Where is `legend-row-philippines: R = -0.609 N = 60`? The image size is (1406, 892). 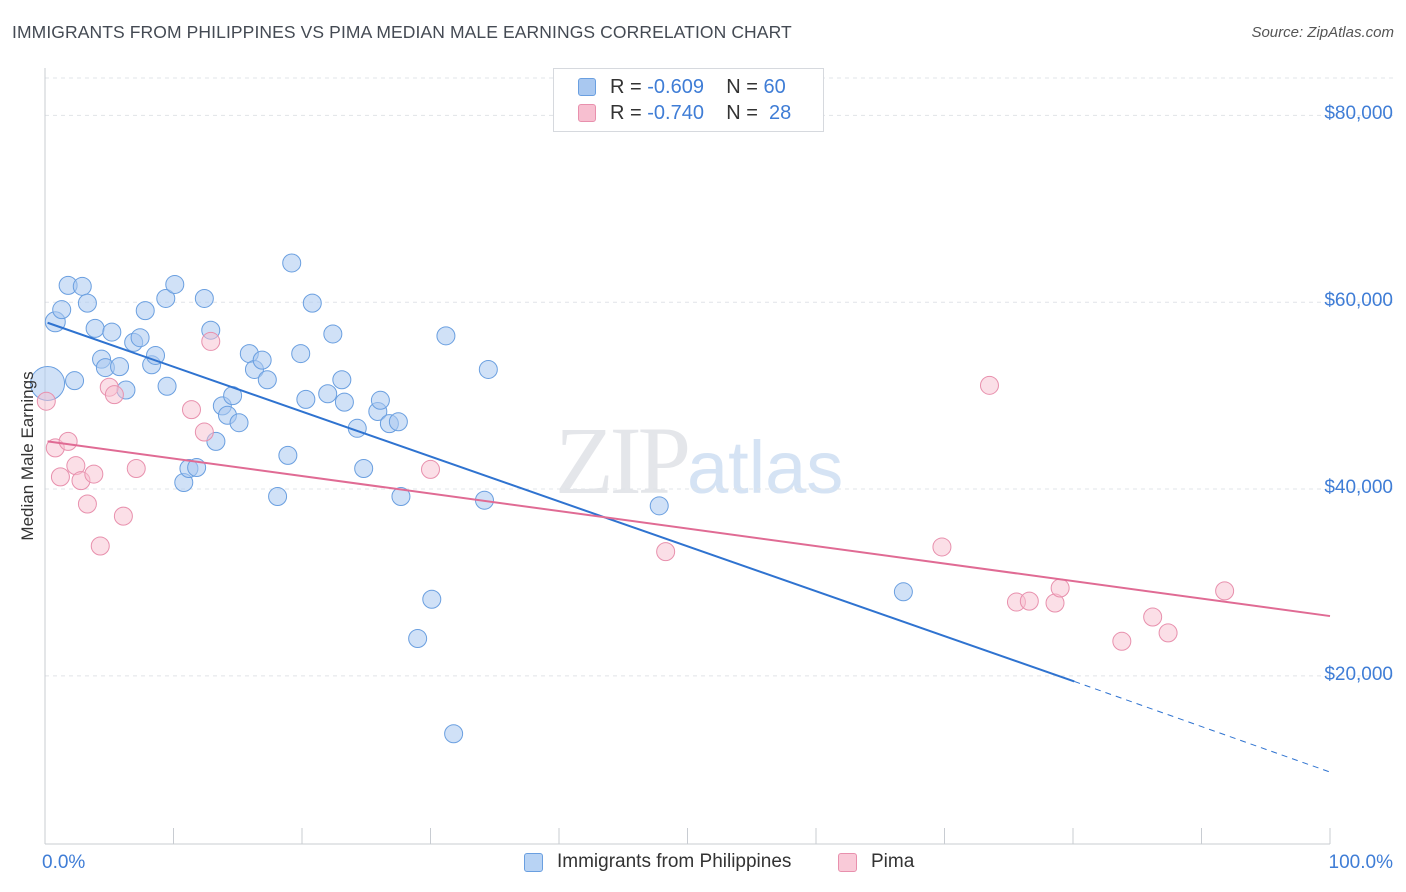
legend-row-philippines: R = -0.609 N = 60 is located at coordinates (682, 87).